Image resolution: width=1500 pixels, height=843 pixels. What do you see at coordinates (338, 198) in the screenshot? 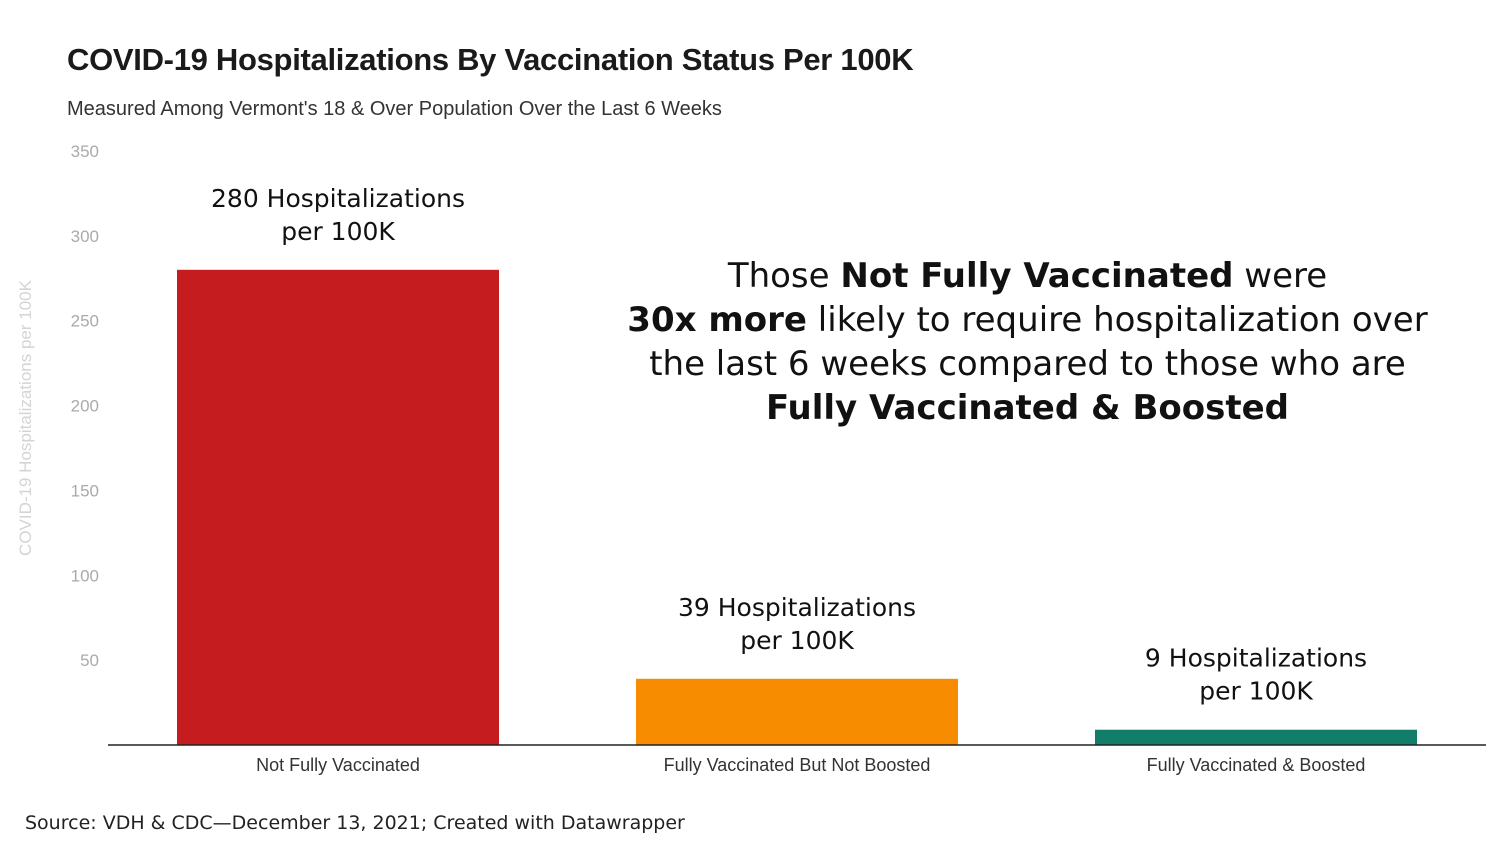
I see `data-label: 280 Hospitalizations` at bounding box center [338, 198].